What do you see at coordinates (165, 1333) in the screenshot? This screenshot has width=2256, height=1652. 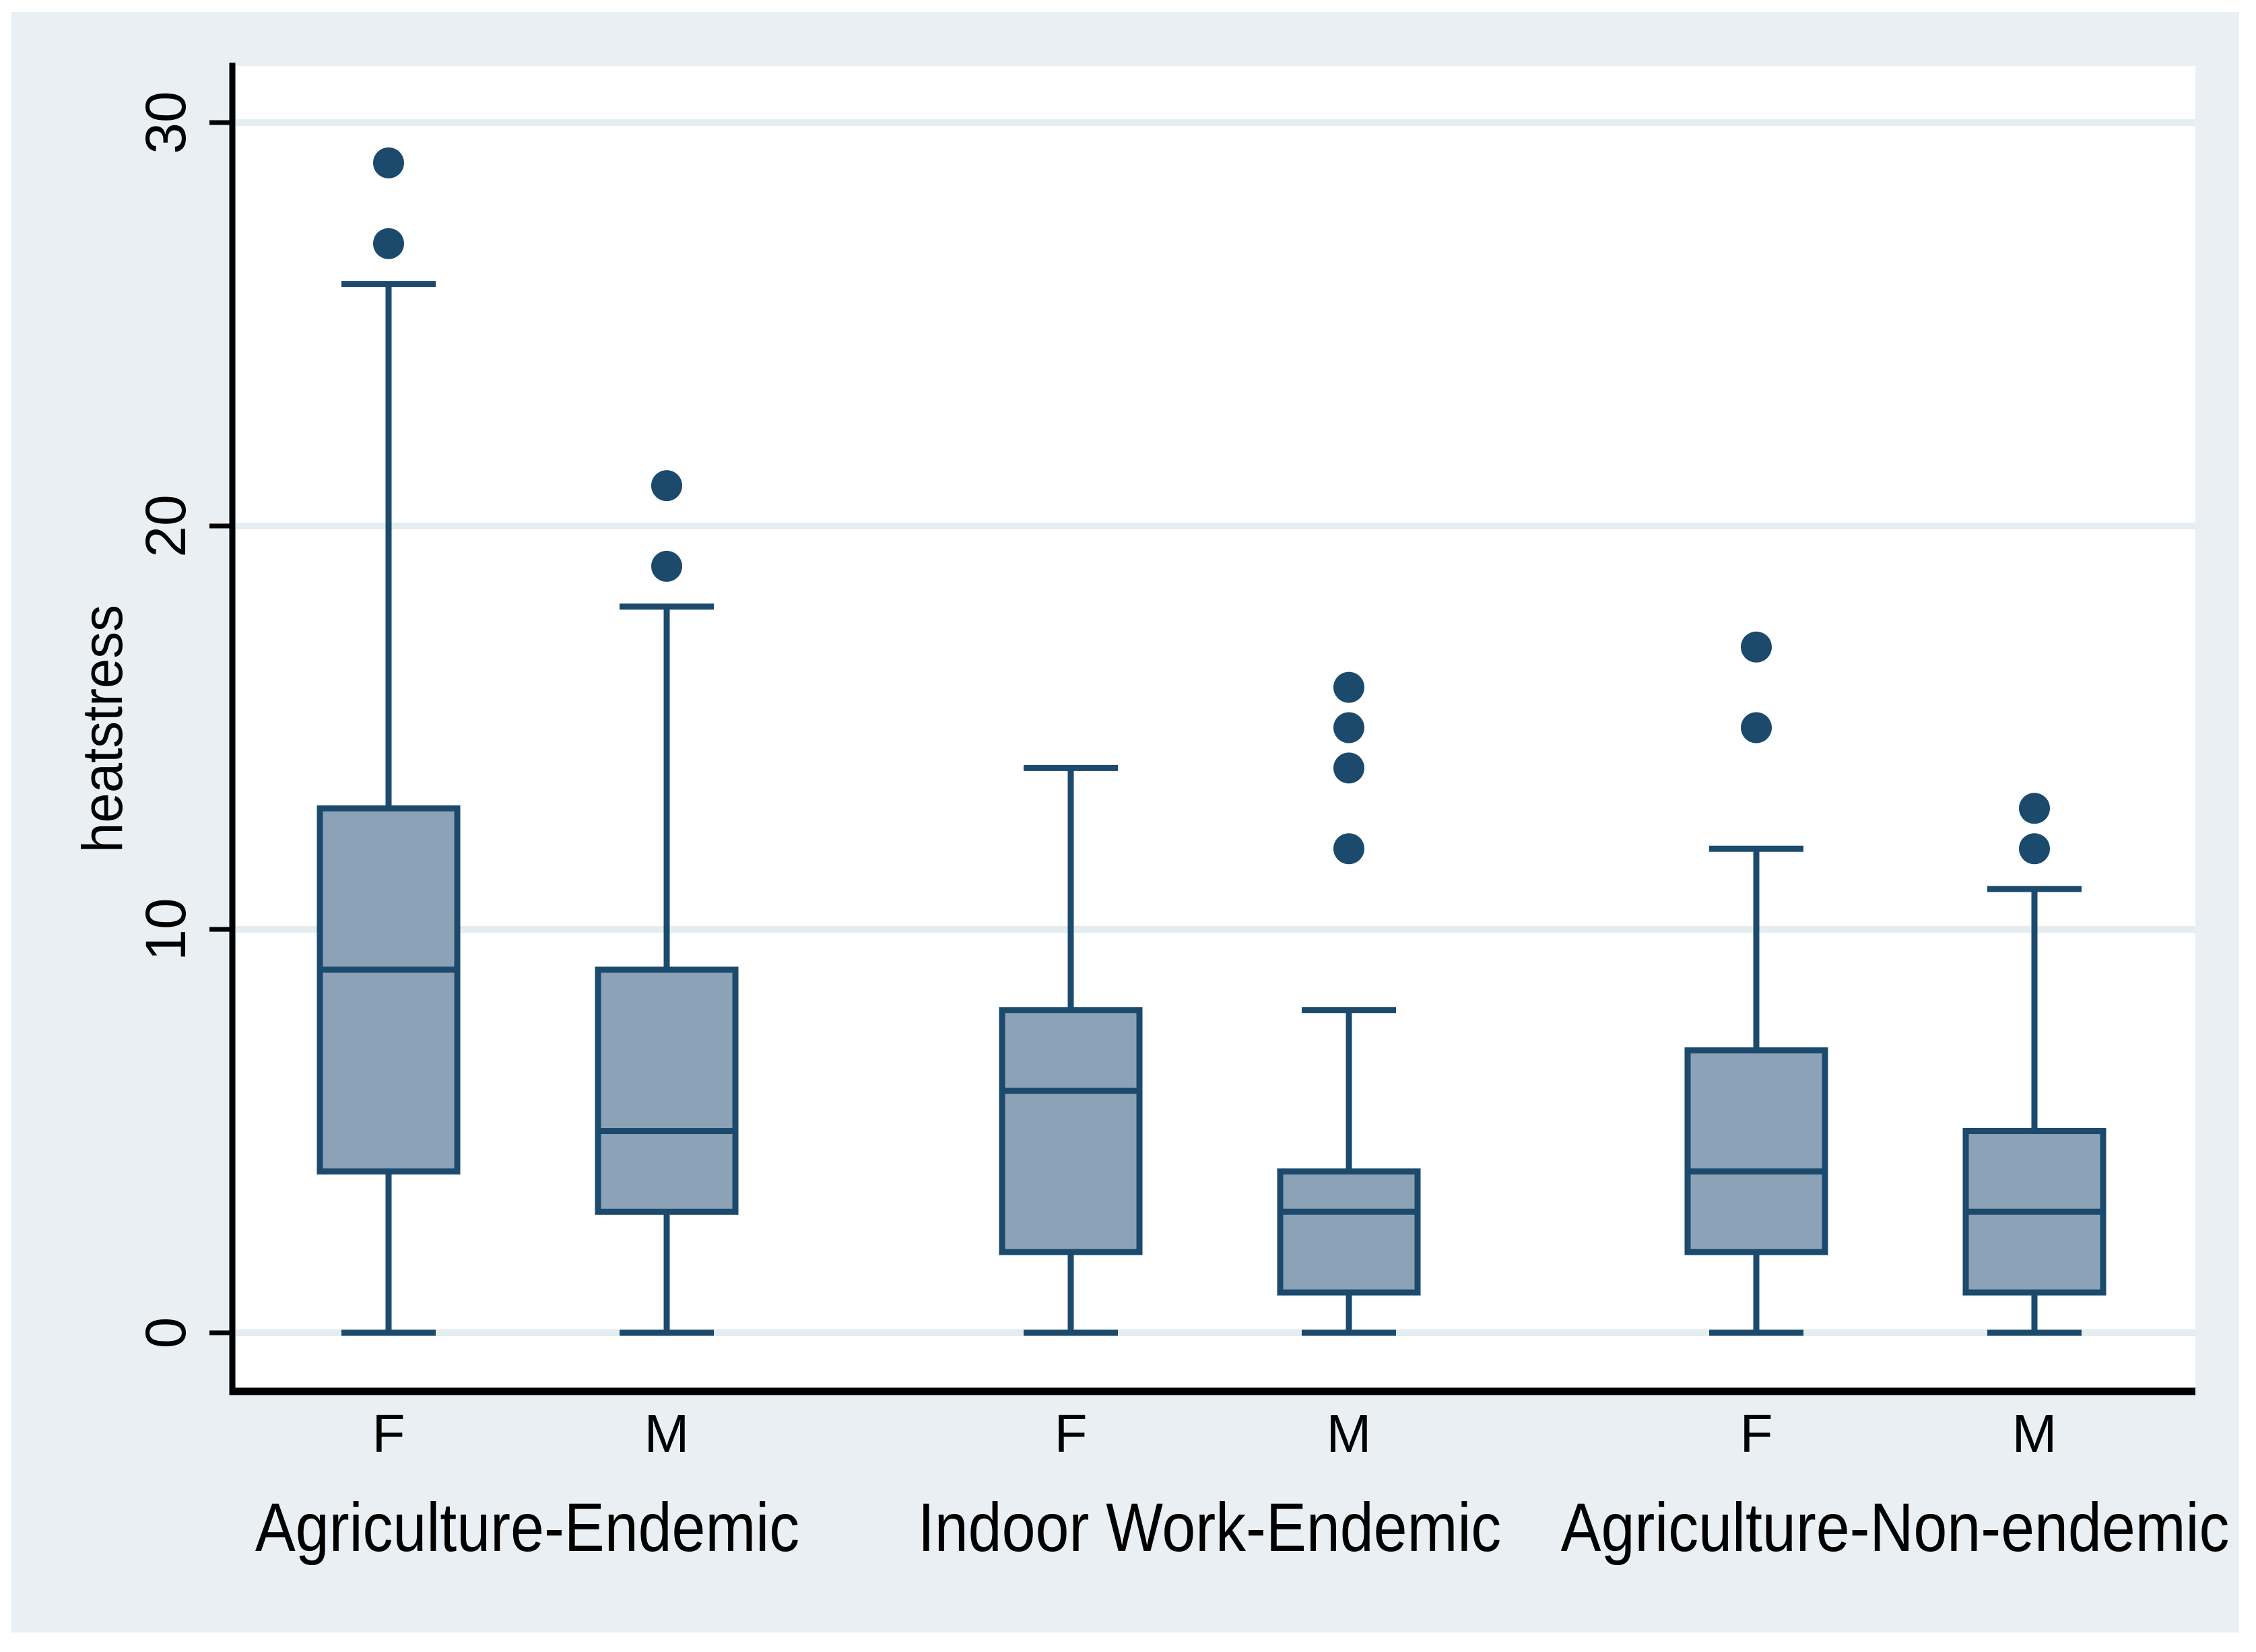 I see `y-tick-label-0: 0` at bounding box center [165, 1333].